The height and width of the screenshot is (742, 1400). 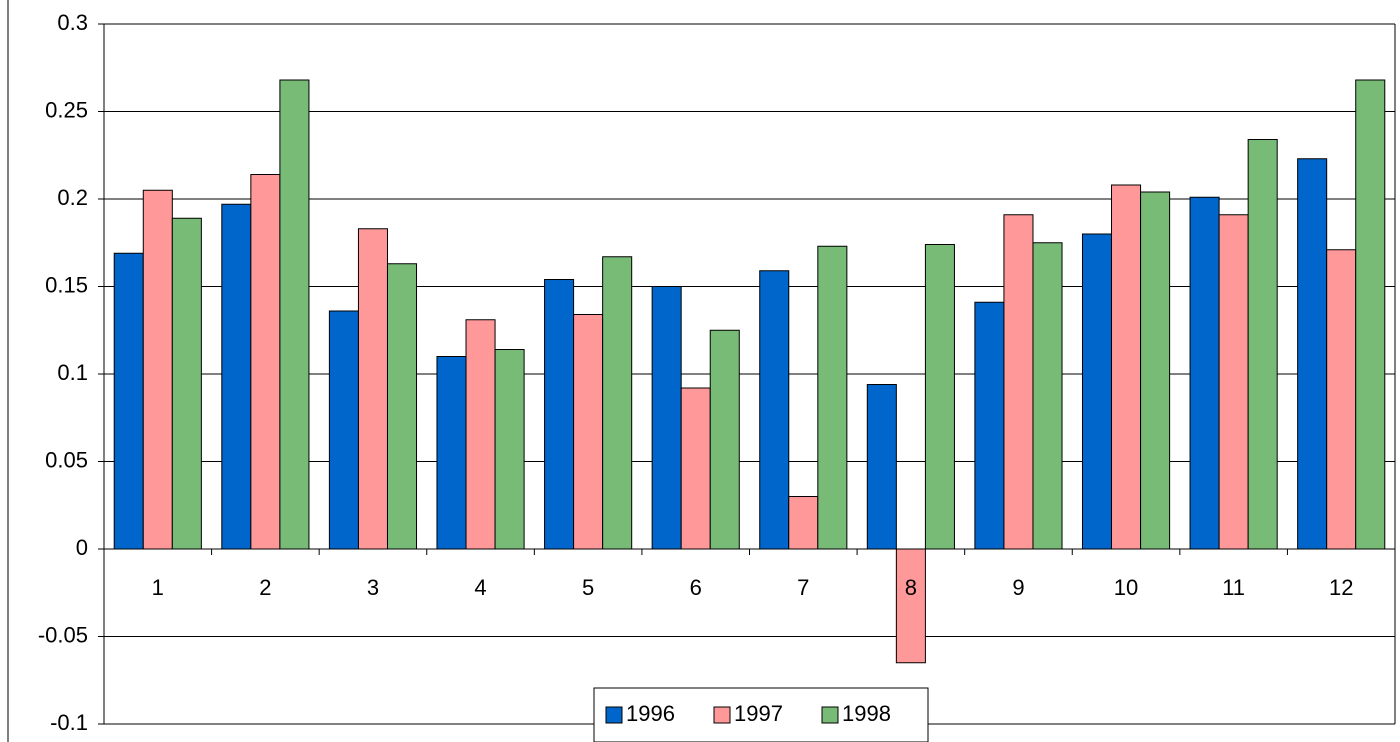 I want to click on y-tick-label: -0.1, so click(x=69, y=722).